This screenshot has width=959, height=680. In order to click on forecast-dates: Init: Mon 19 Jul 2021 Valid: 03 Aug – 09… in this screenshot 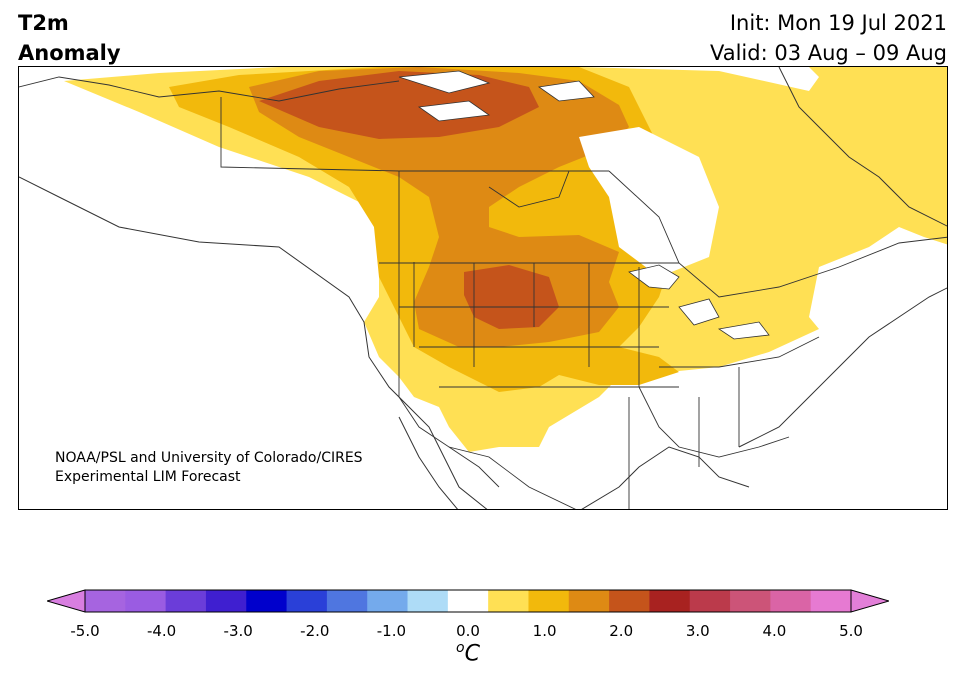, I will do `click(828, 38)`.